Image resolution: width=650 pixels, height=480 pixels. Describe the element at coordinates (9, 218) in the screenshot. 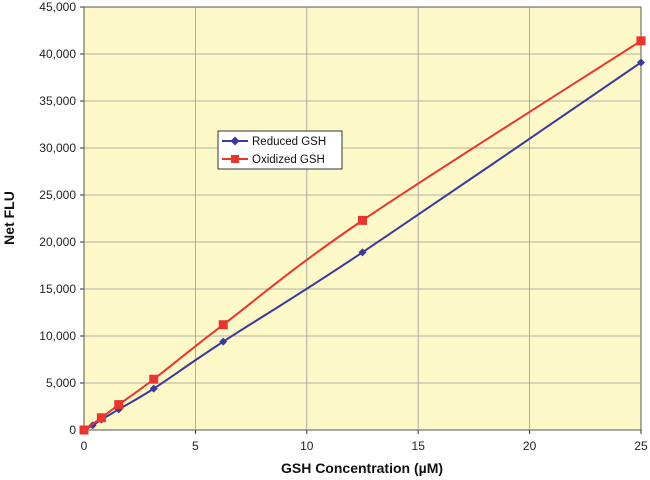

I see `y-axis-title: Net FLU` at that location.